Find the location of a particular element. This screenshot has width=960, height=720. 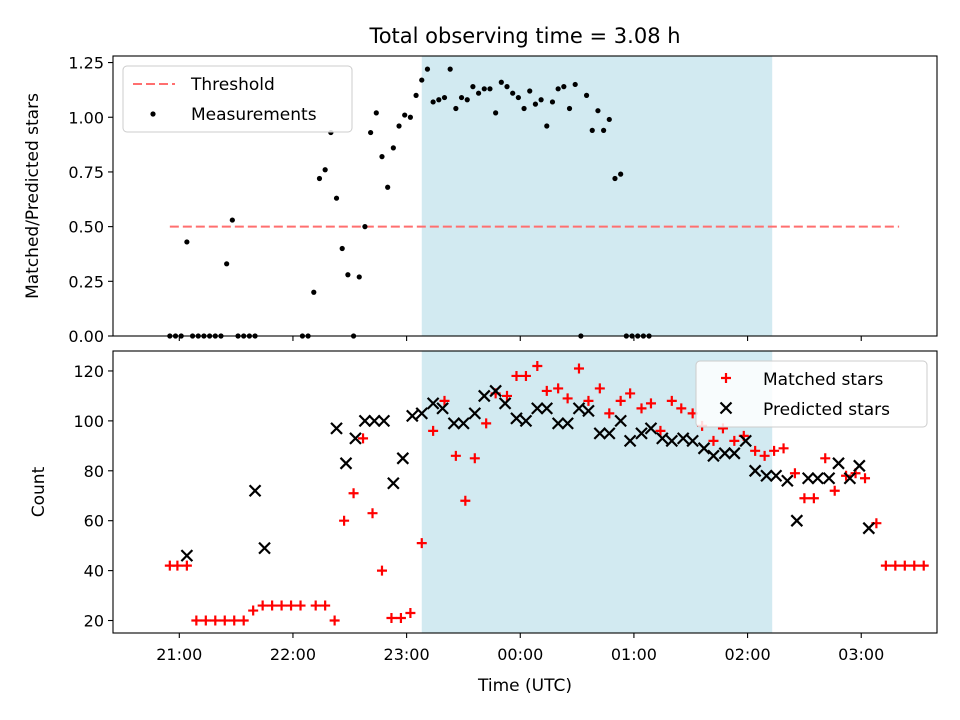

y-tick-label: 0.50 is located at coordinates (86, 227).